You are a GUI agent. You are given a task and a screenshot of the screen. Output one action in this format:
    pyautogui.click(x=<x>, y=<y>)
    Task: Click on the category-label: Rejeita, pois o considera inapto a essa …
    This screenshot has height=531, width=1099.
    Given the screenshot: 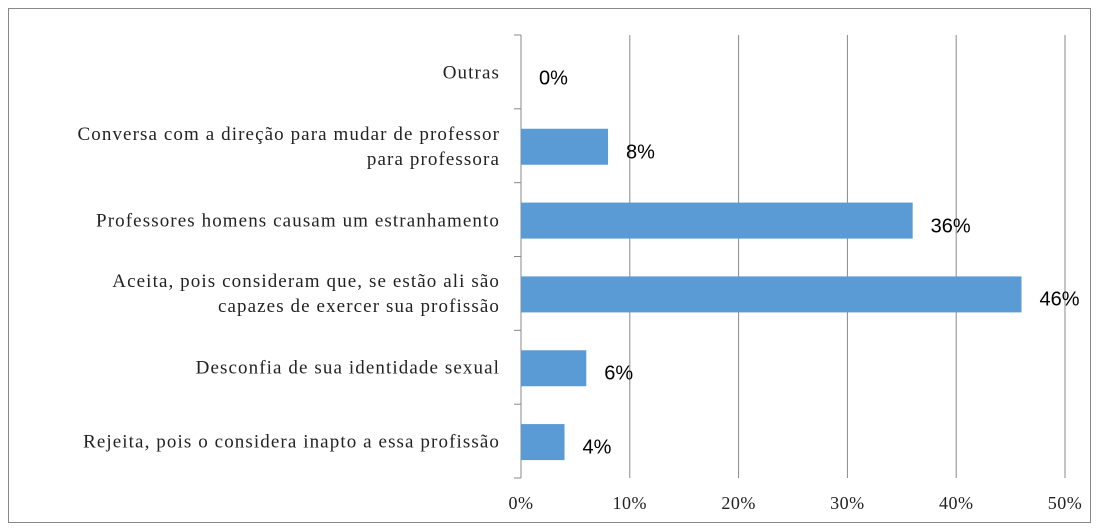 What is the action you would take?
    pyautogui.click(x=291, y=442)
    